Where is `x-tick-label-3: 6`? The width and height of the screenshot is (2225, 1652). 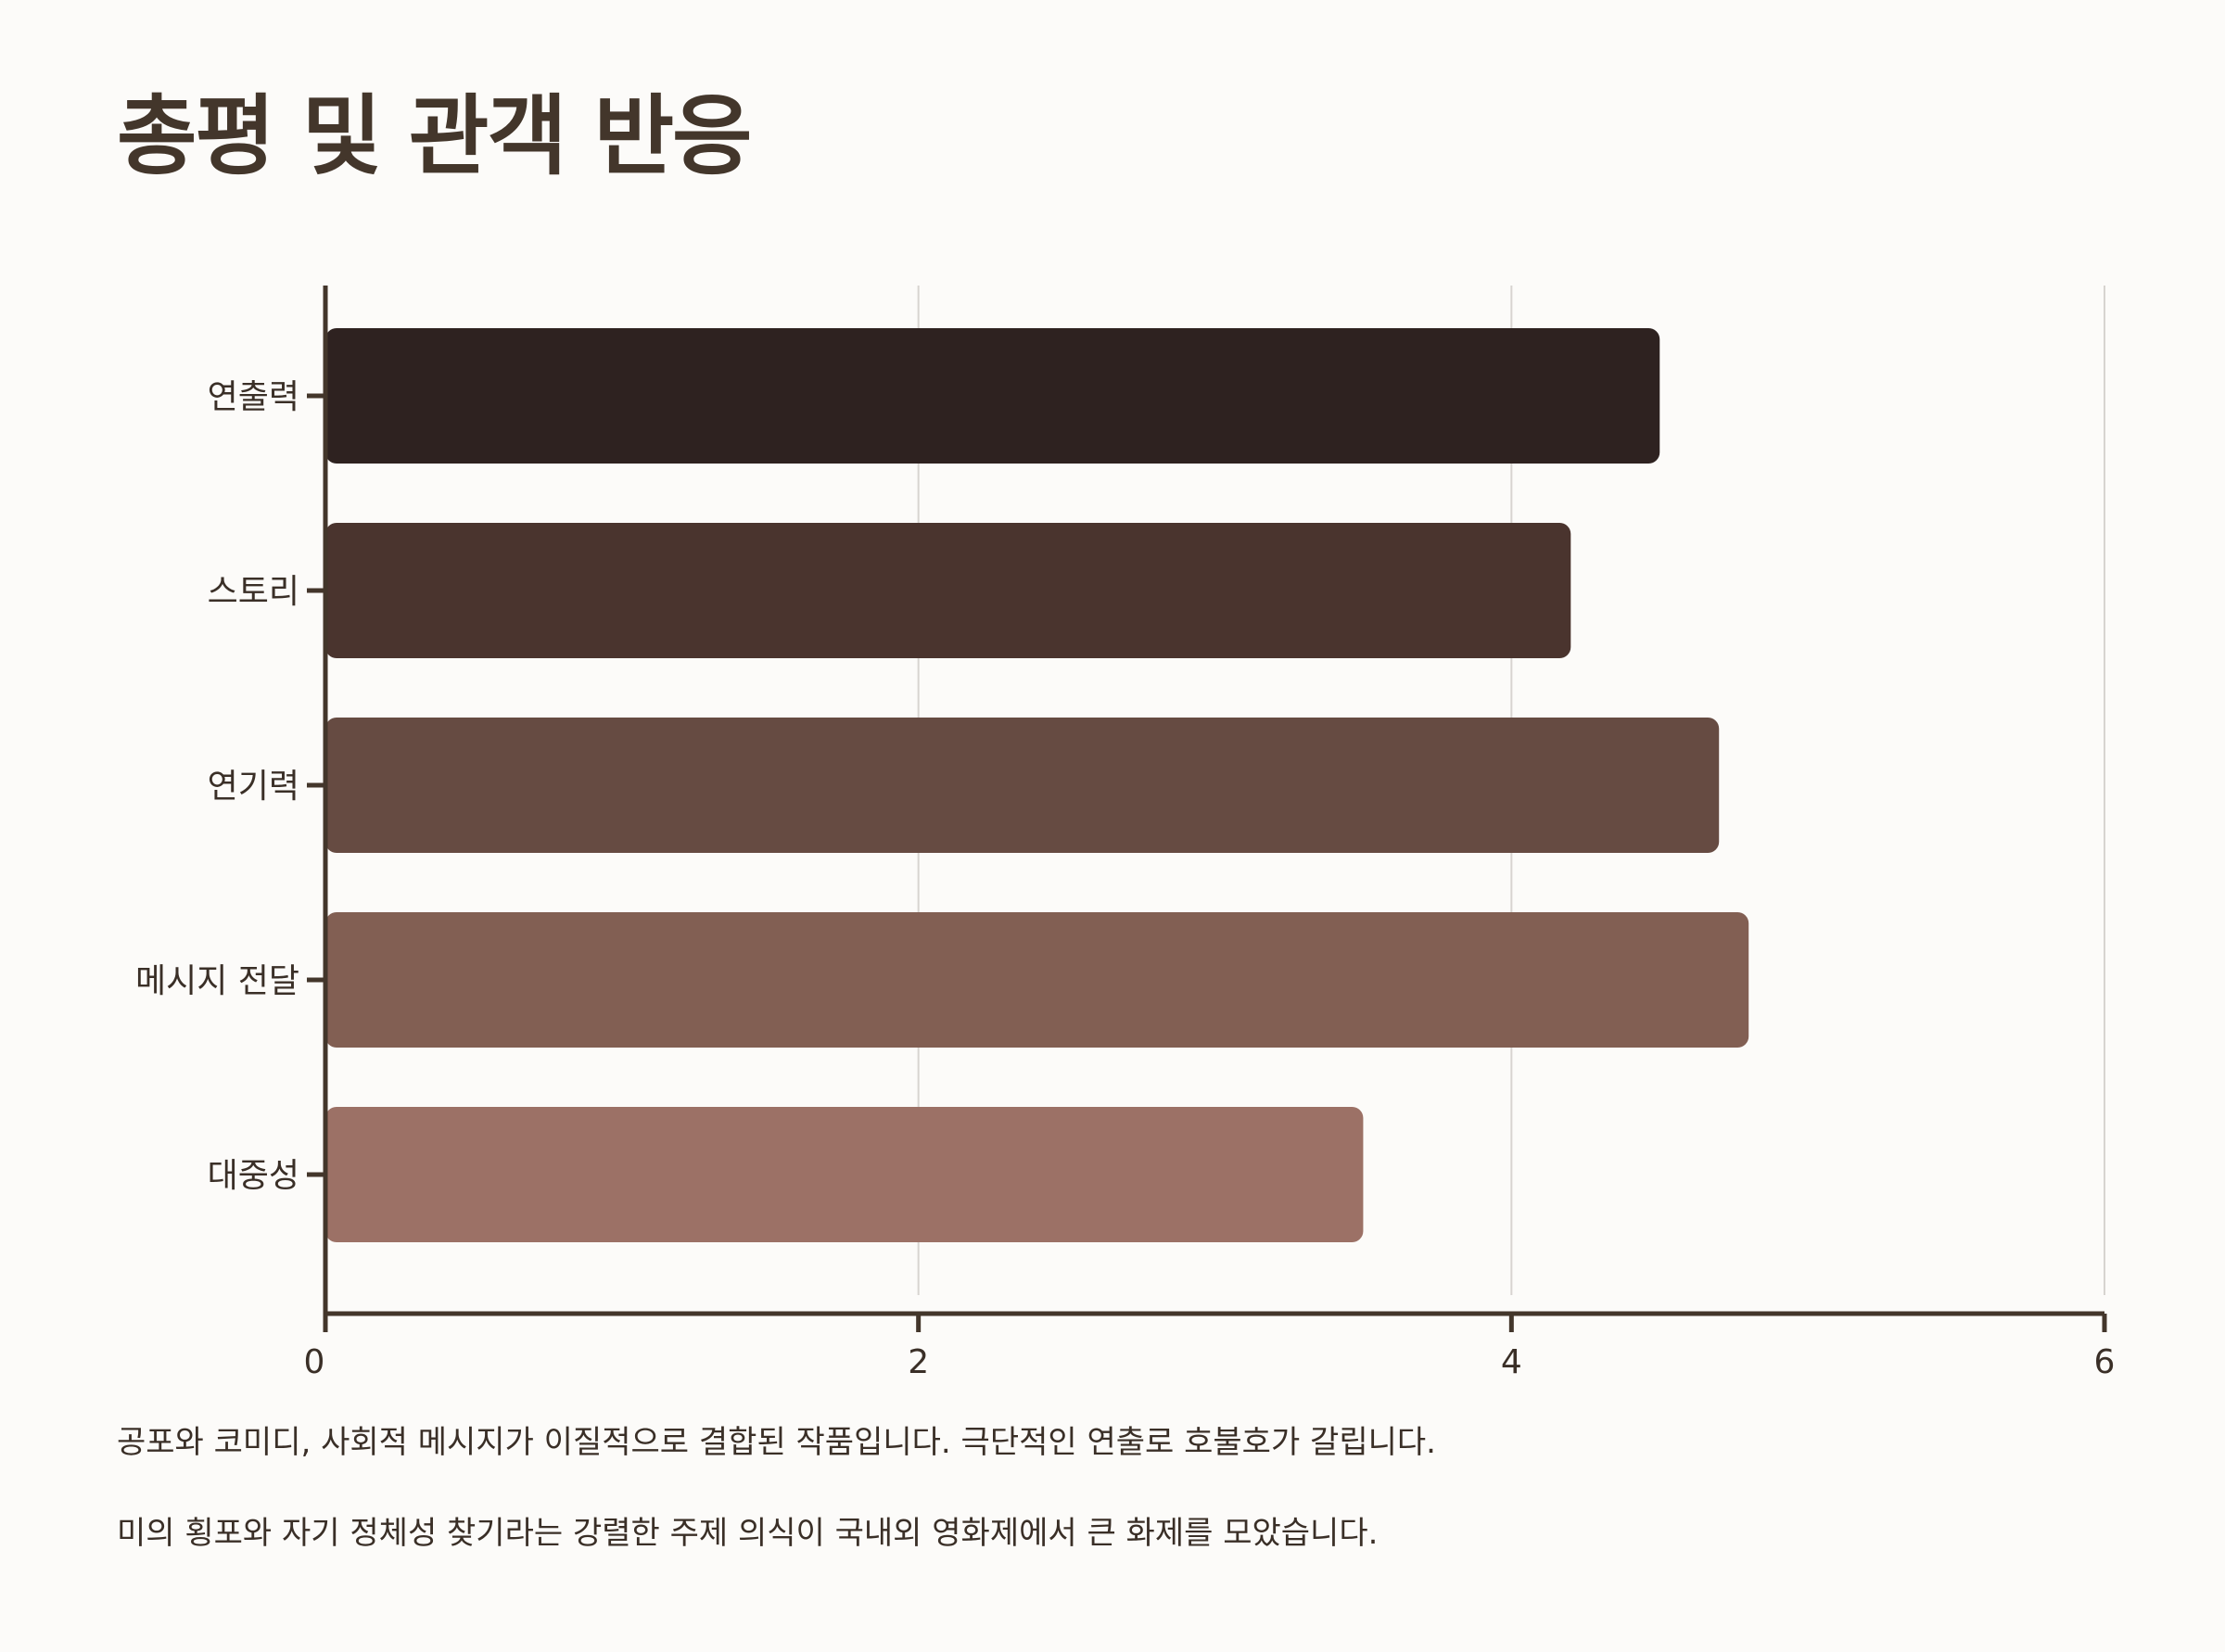 x-tick-label-3: 6 is located at coordinates (2105, 1362).